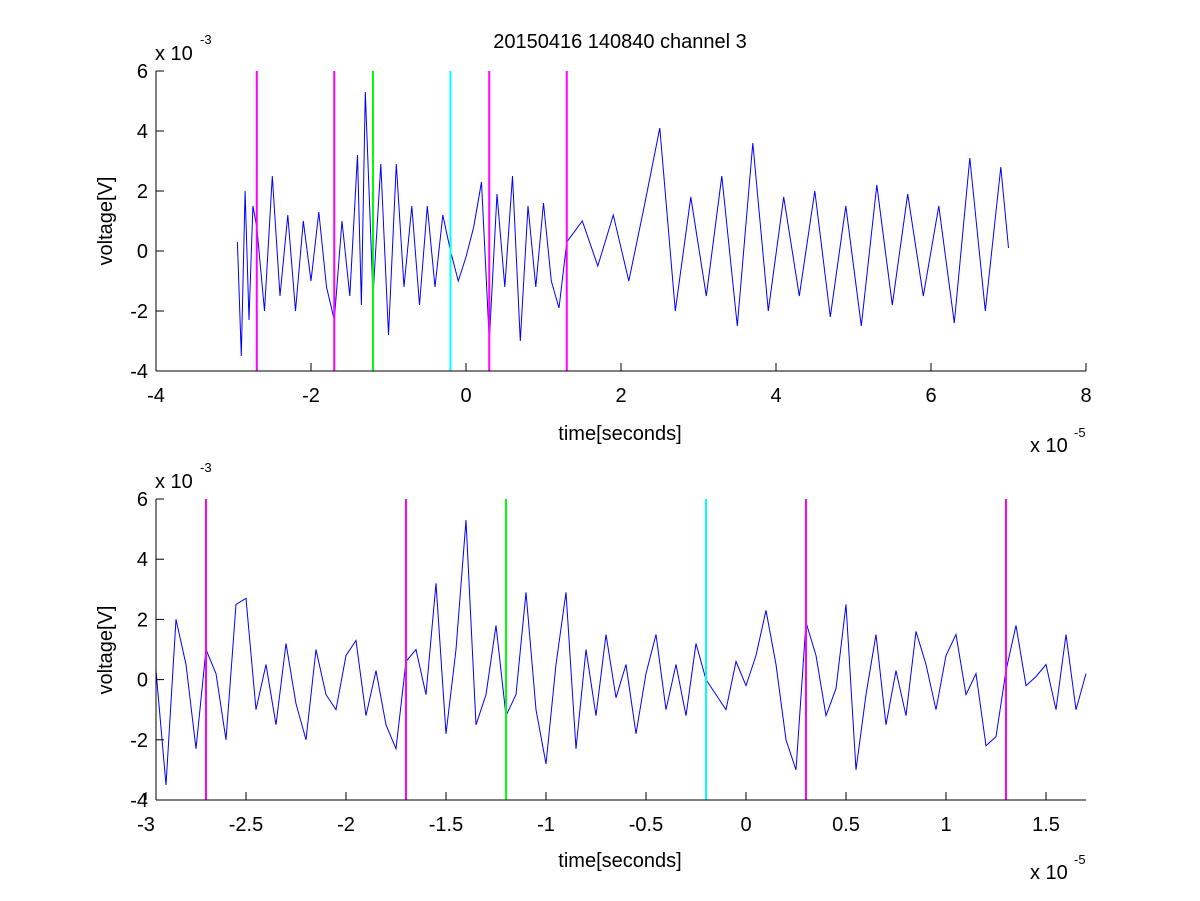  I want to click on bottom-ylabel: voltage[V], so click(106, 650).